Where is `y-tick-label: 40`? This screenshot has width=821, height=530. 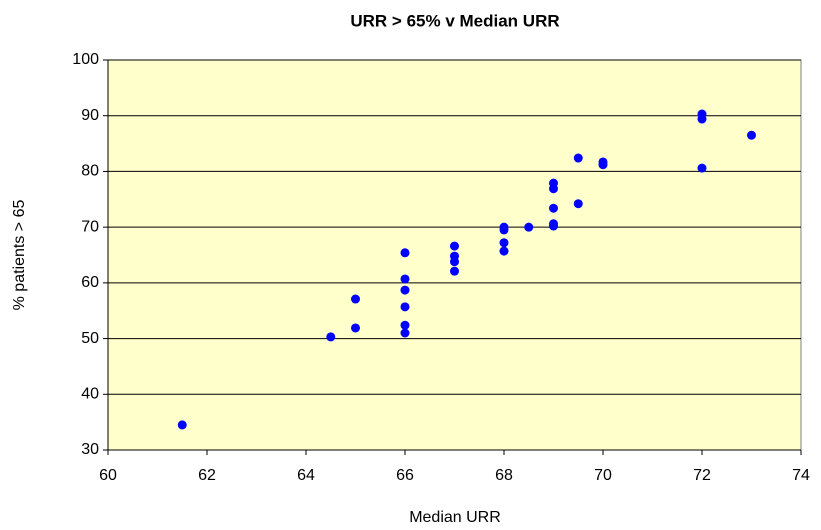 y-tick-label: 40 is located at coordinates (90, 394).